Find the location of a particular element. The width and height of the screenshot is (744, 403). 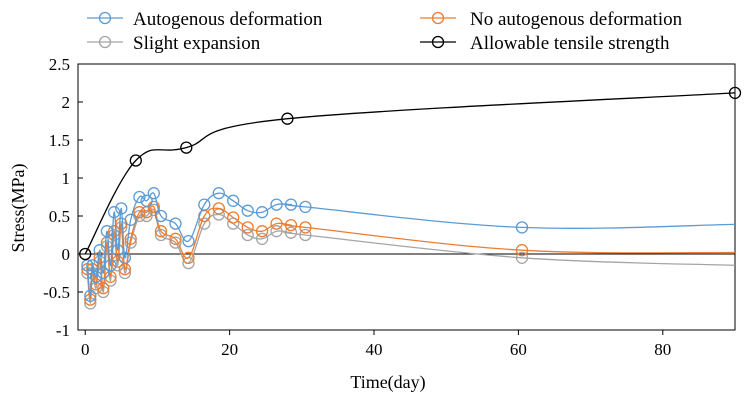

legend-entry-allowable-tensile: Allowable tensile strength is located at coordinates (545, 43).